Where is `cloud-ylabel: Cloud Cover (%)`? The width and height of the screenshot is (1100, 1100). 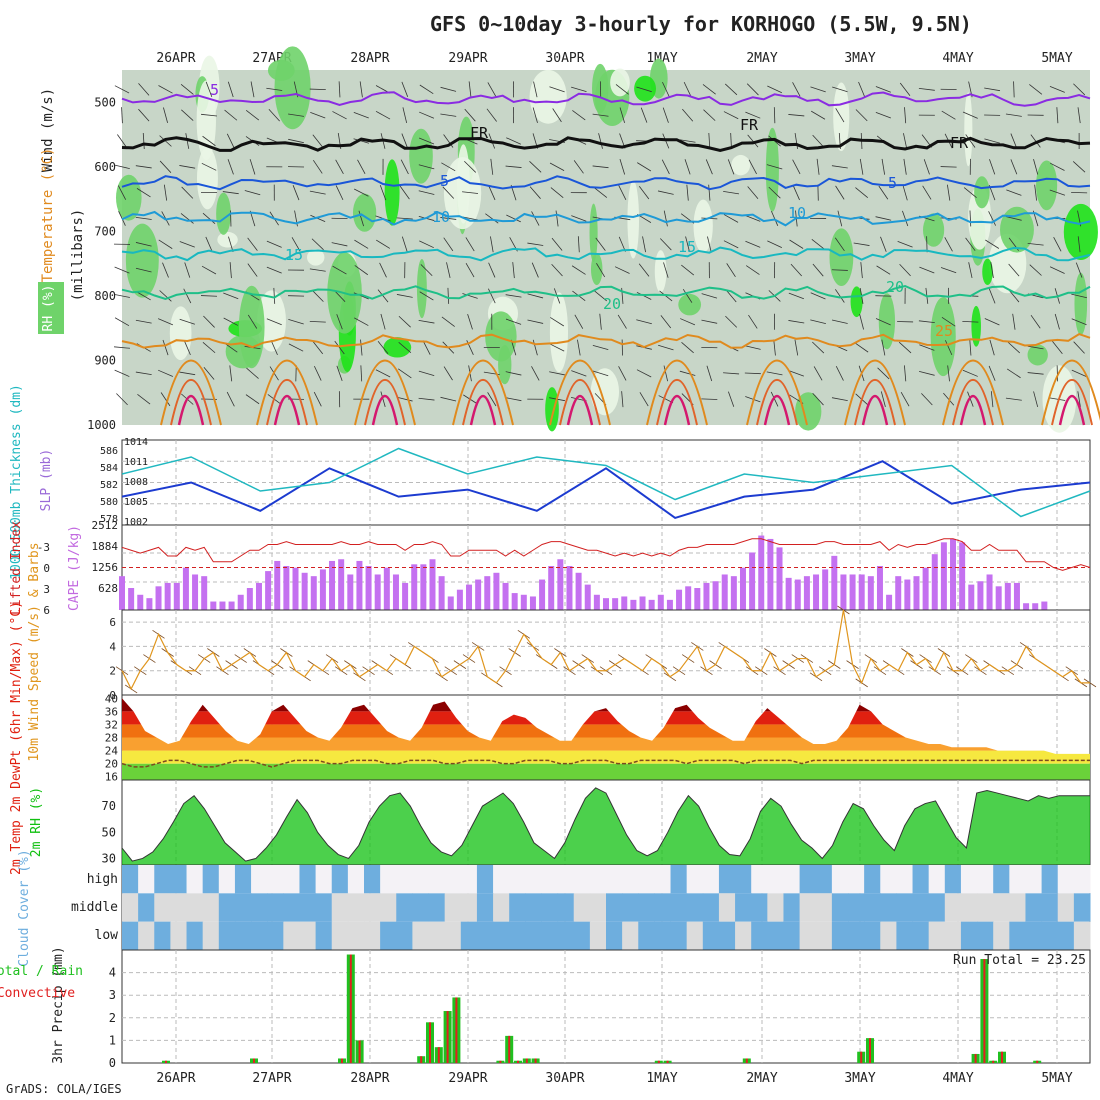
cloud-ylabel: Cloud Cover (%) is located at coordinates (24, 907).